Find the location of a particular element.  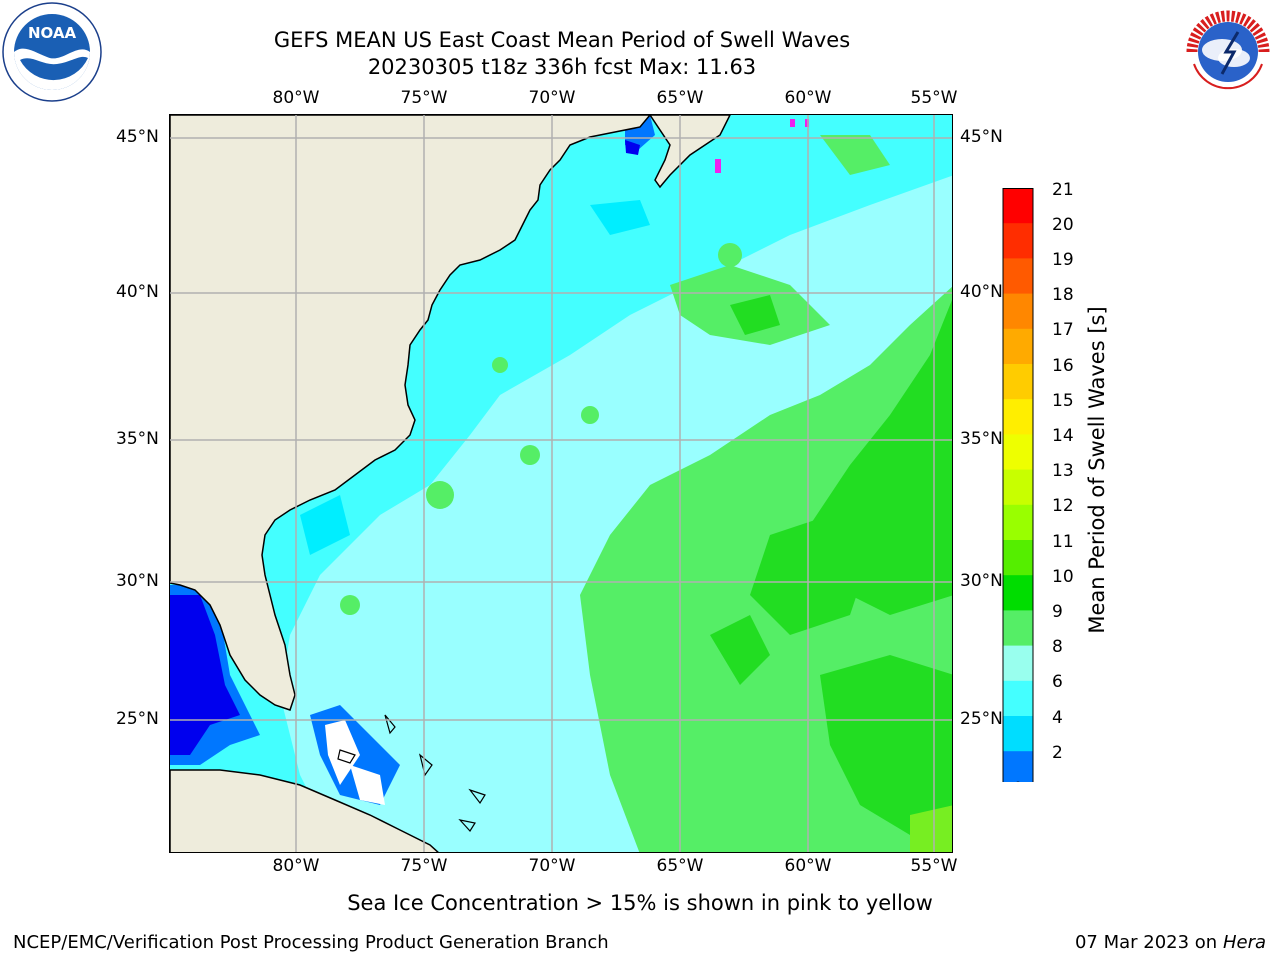

footer-date: 07 Mar 2023 on Hera is located at coordinates (1170, 942).